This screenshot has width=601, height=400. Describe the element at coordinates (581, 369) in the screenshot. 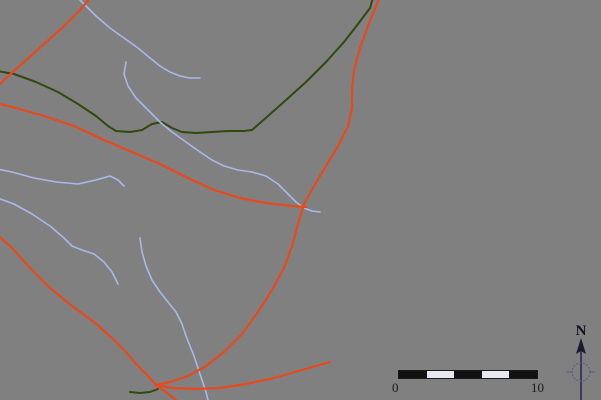

I see `compass-rose-icon` at that location.